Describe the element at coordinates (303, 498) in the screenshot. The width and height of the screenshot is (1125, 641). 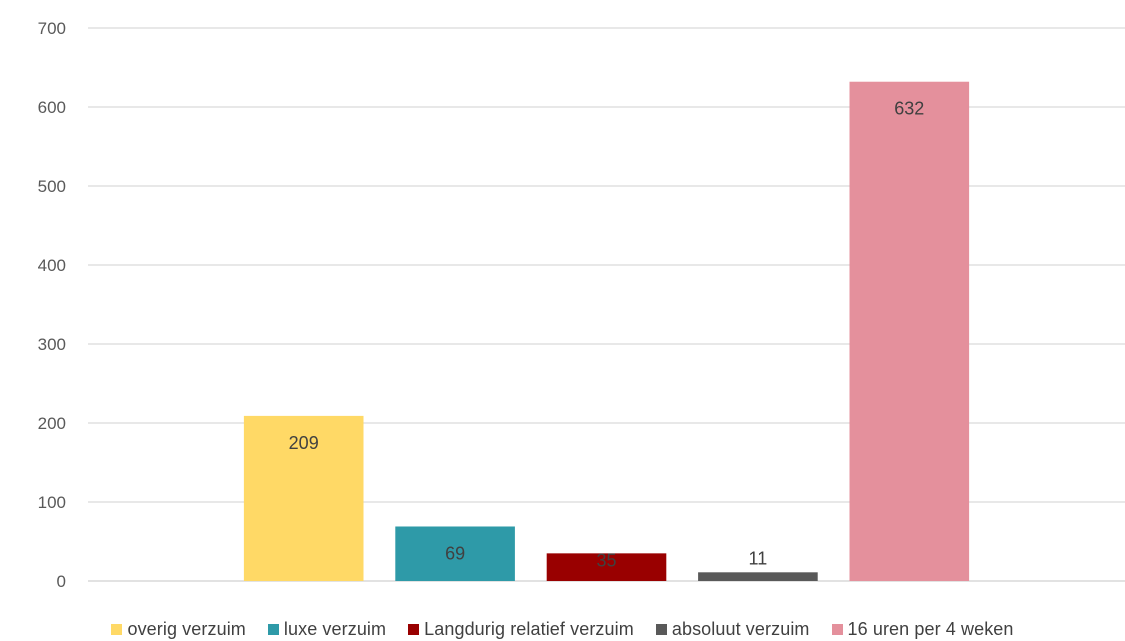
I see `bar-overig-verzuim` at that location.